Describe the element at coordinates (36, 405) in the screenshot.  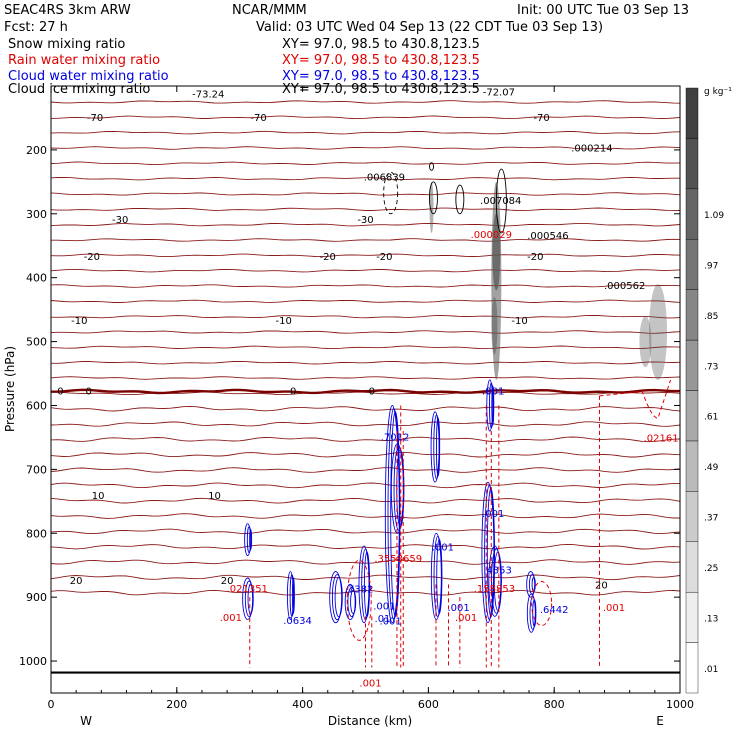
I see `y-tick-label: 600` at that location.